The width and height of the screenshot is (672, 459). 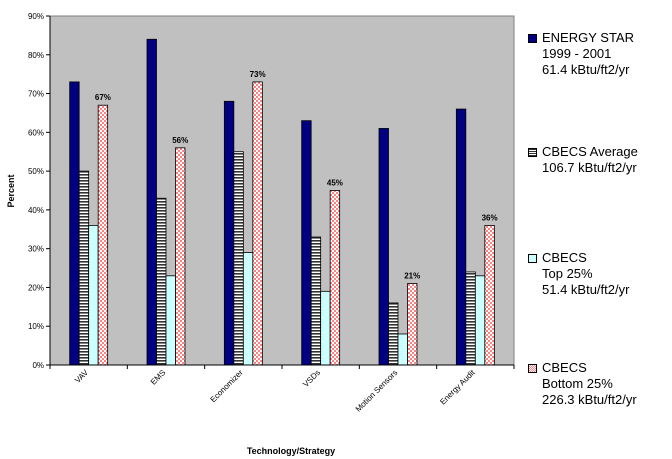 I want to click on x-tick-label: Energy Audit, so click(x=457, y=387).